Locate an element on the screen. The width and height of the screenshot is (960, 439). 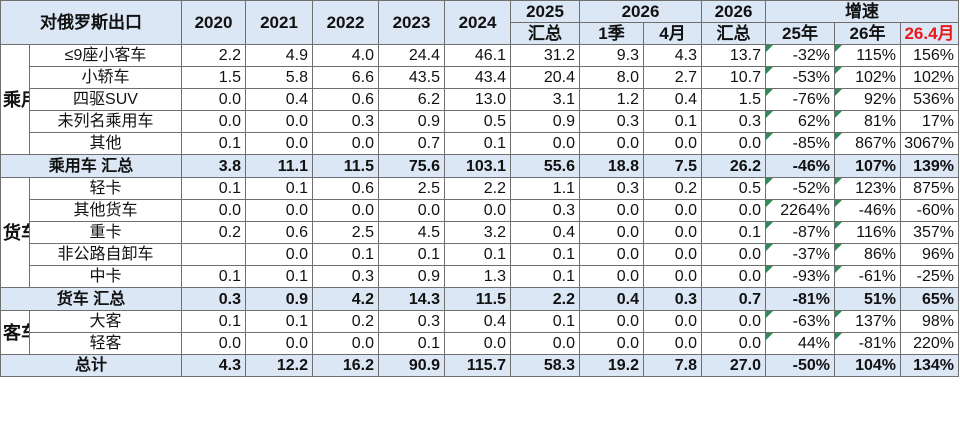
cell-v2022: 0.1 is located at coordinates (345, 254).